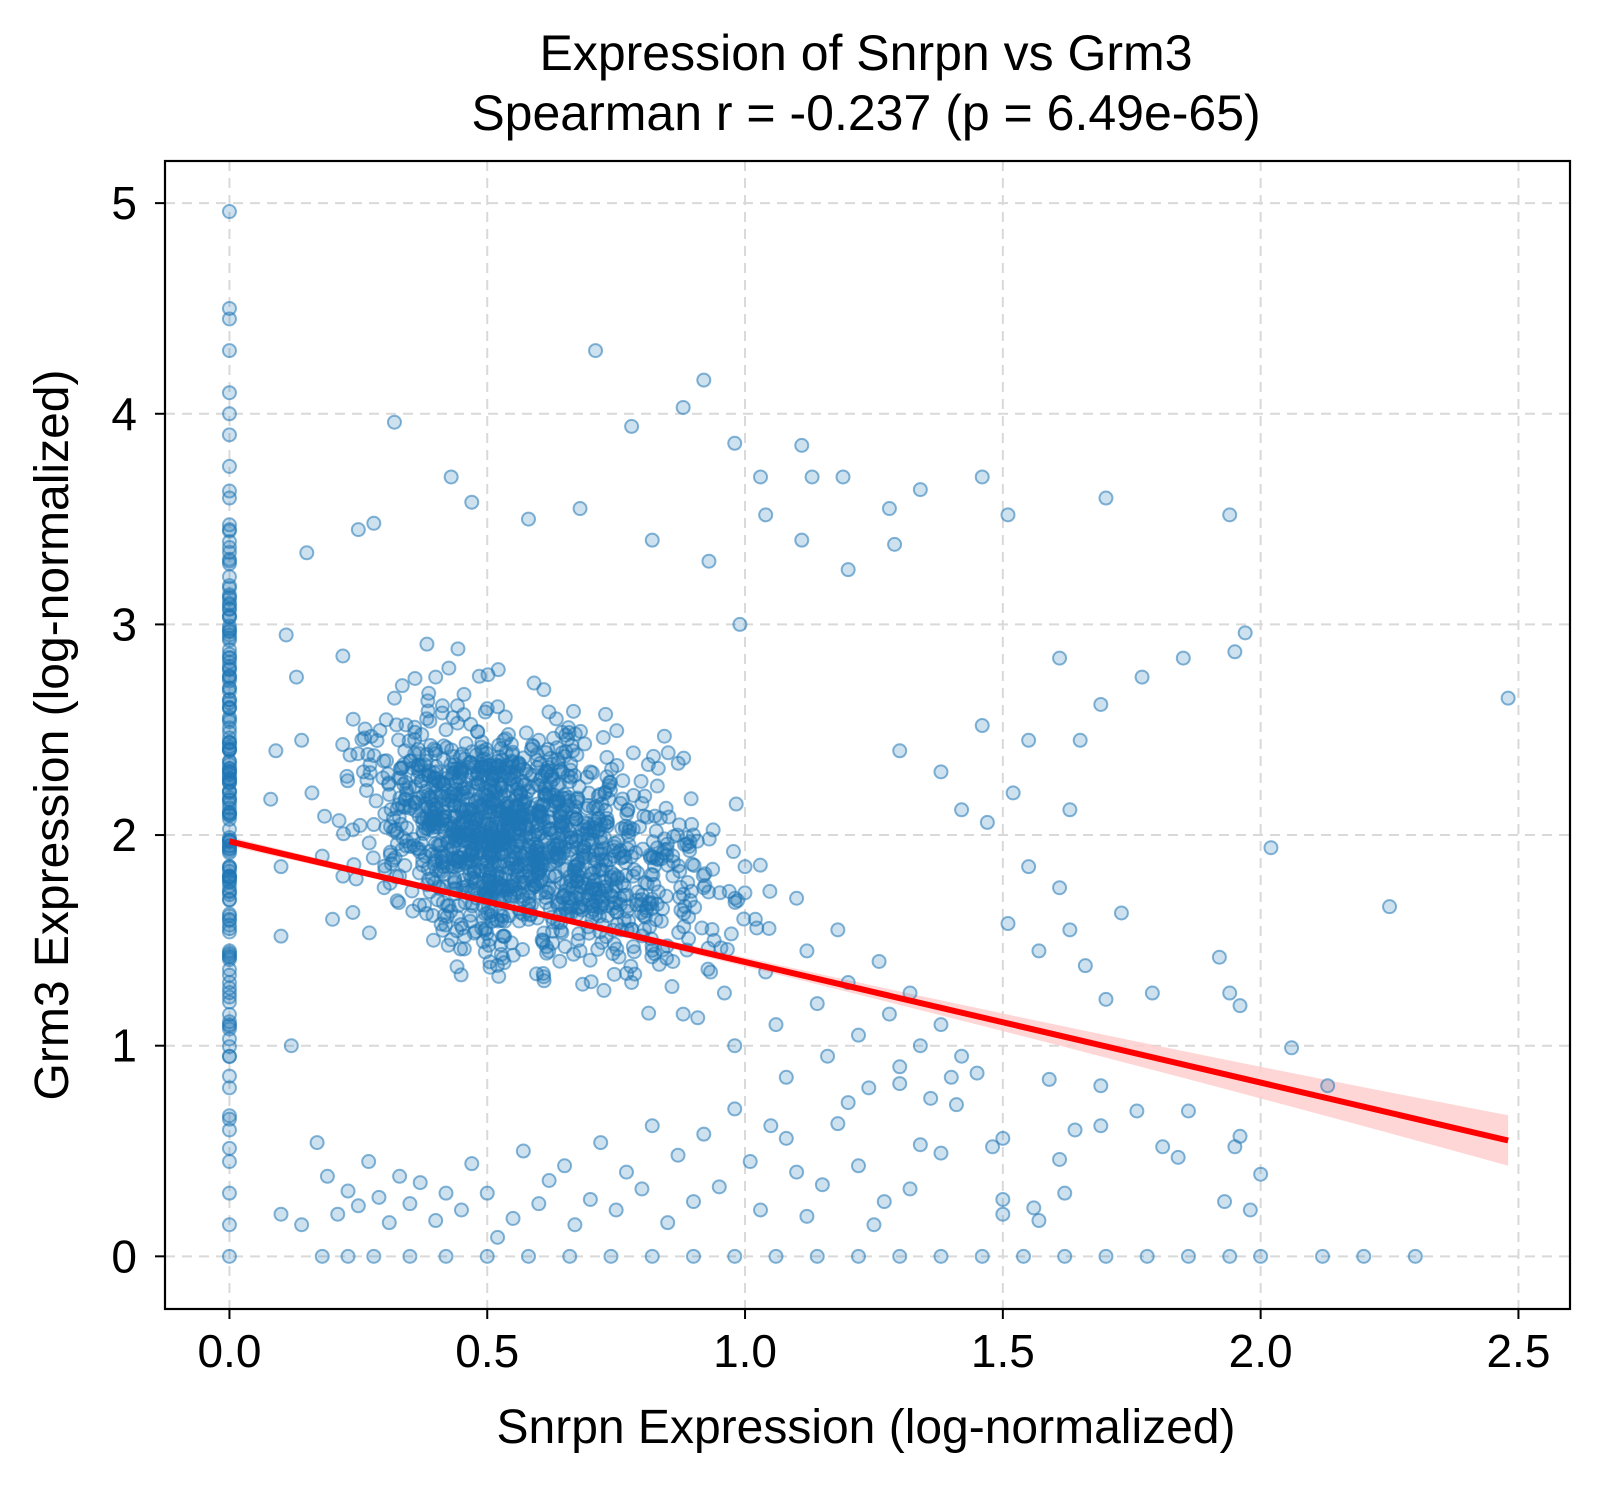 The image size is (1597, 1486). I want to click on x-tick-label: 1.0, so click(745, 1351).